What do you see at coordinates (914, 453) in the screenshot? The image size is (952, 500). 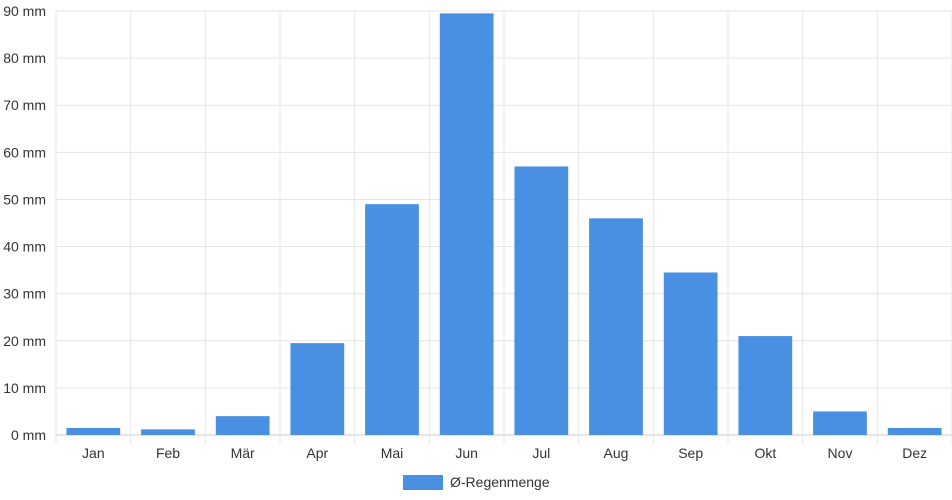 I see `x-tick-label: Dez` at bounding box center [914, 453].